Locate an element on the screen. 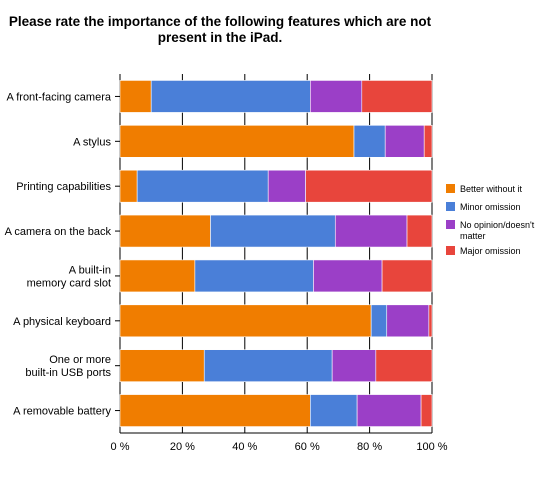 This screenshot has width=545, height=480. x-tick-label: 20 % is located at coordinates (182, 447).